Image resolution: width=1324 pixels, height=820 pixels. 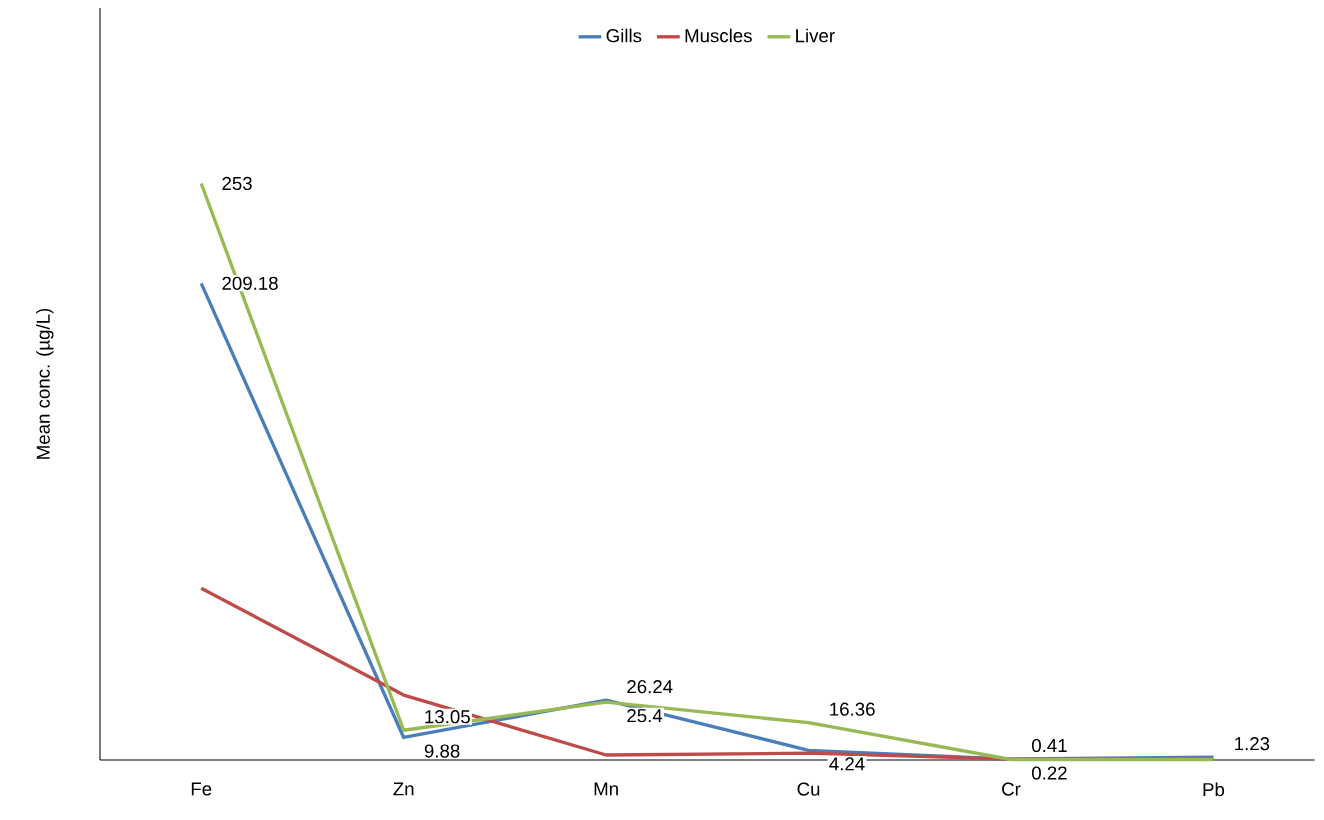 I want to click on x-tick-label: Fe, so click(x=201, y=789).